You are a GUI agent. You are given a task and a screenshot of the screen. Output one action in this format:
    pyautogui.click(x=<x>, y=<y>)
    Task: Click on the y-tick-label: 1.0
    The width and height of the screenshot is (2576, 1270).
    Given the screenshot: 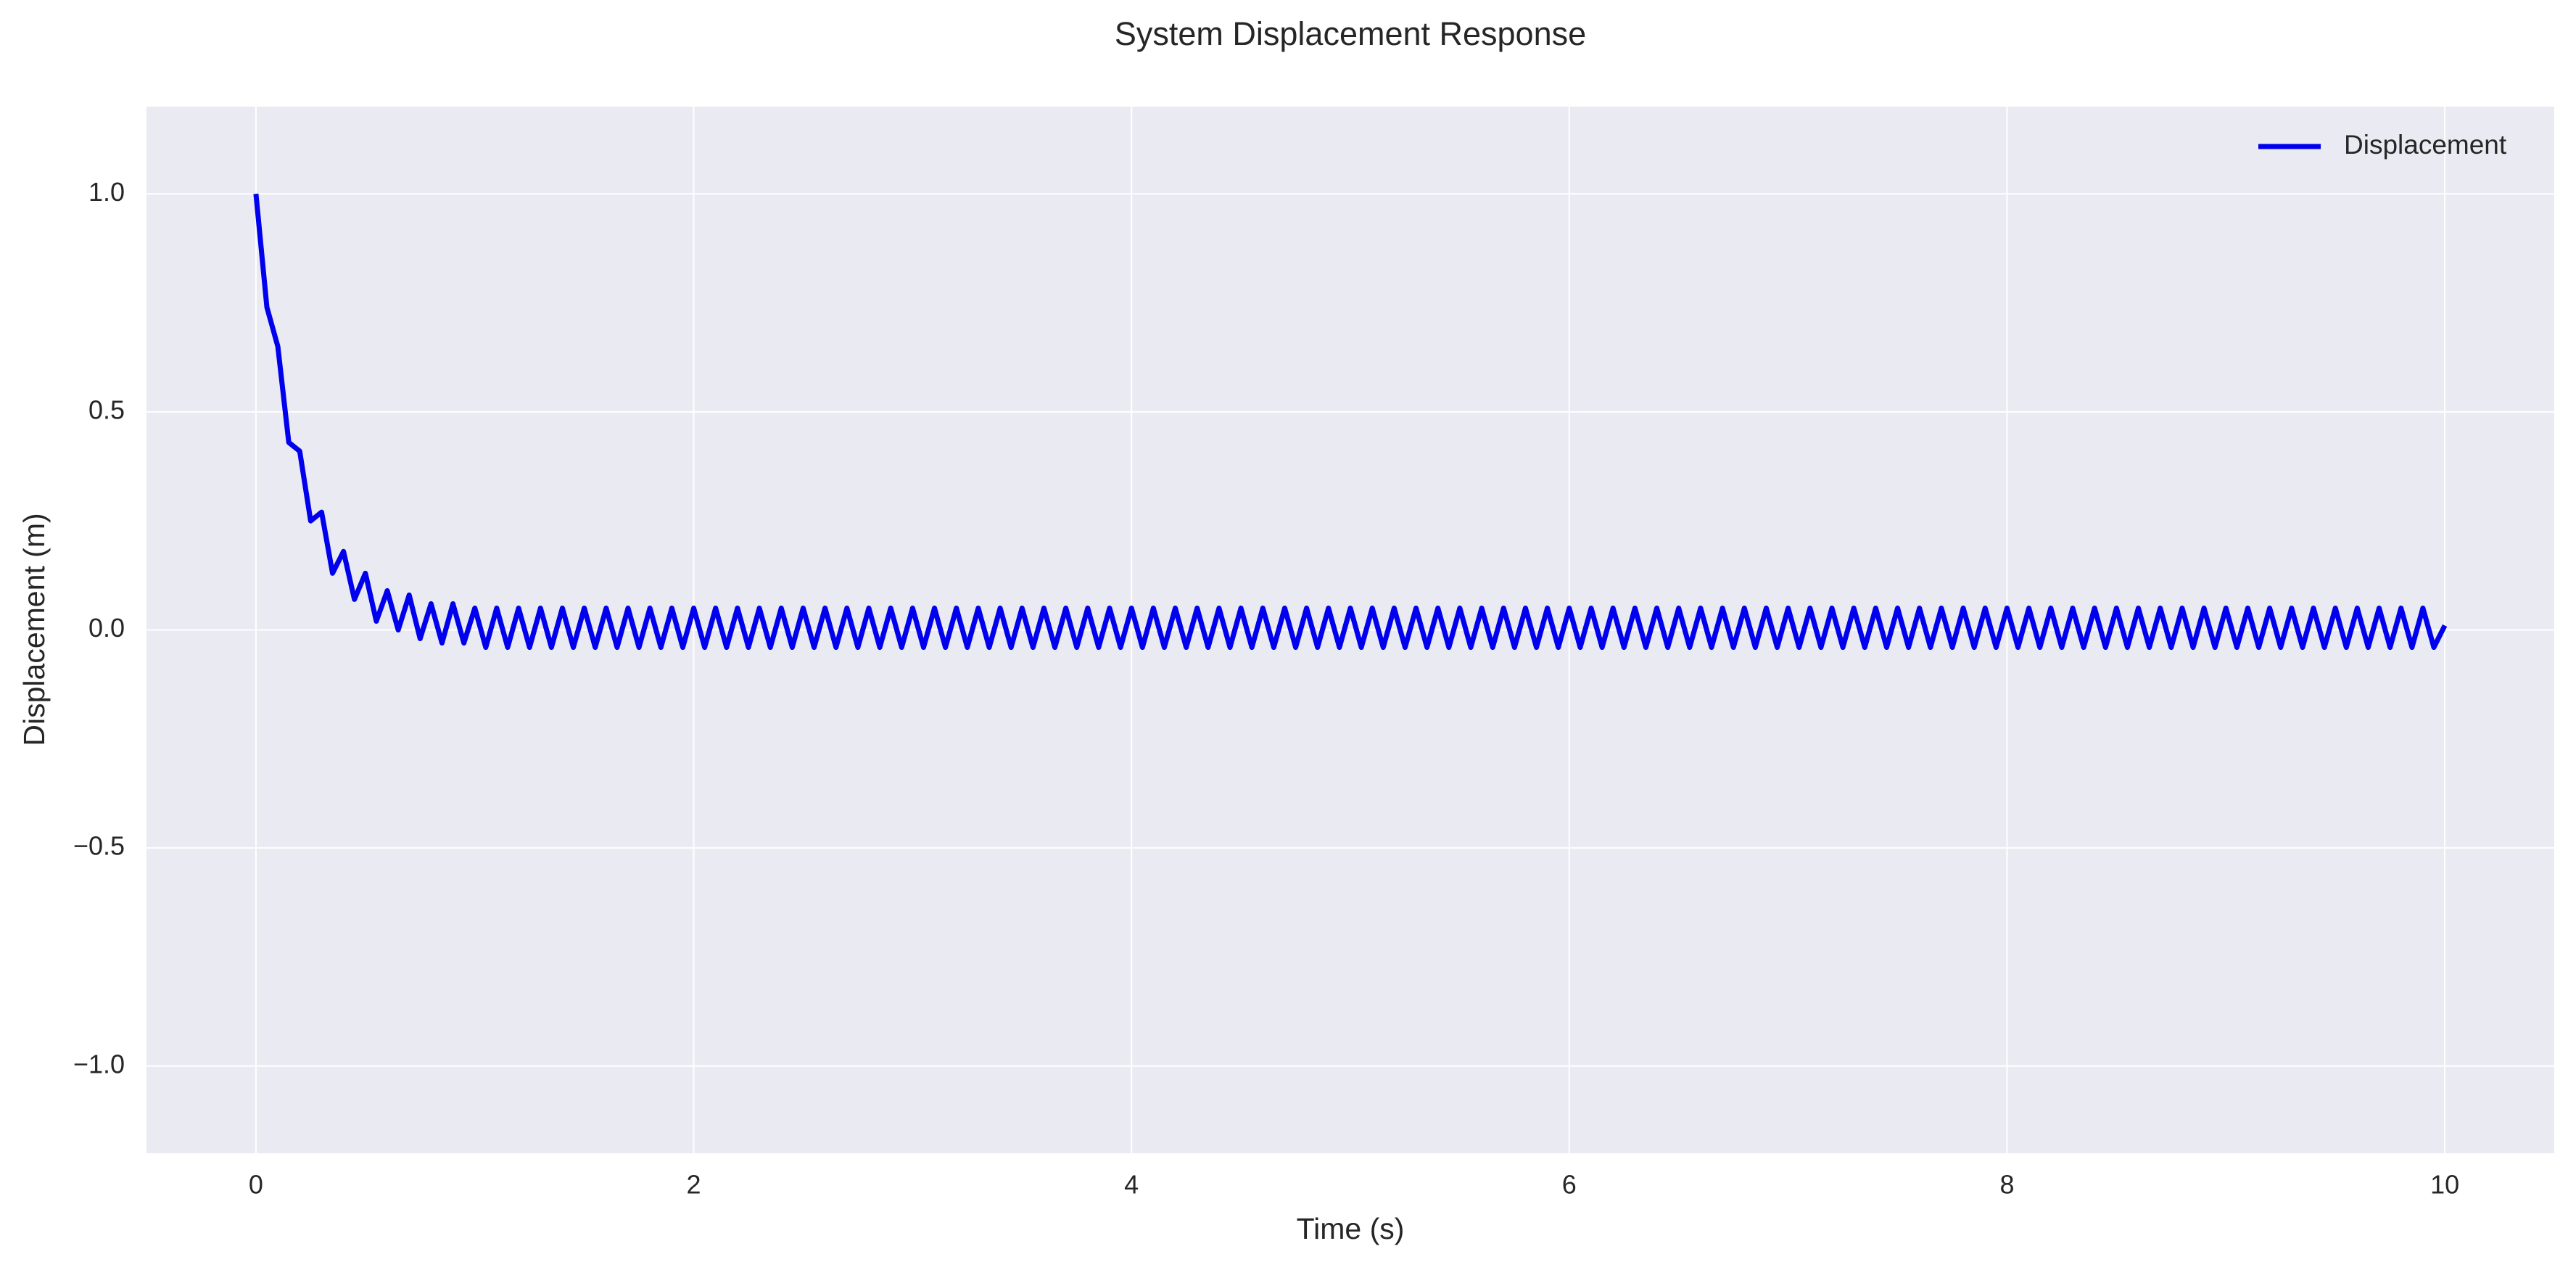 What is the action you would take?
    pyautogui.click(x=106, y=192)
    